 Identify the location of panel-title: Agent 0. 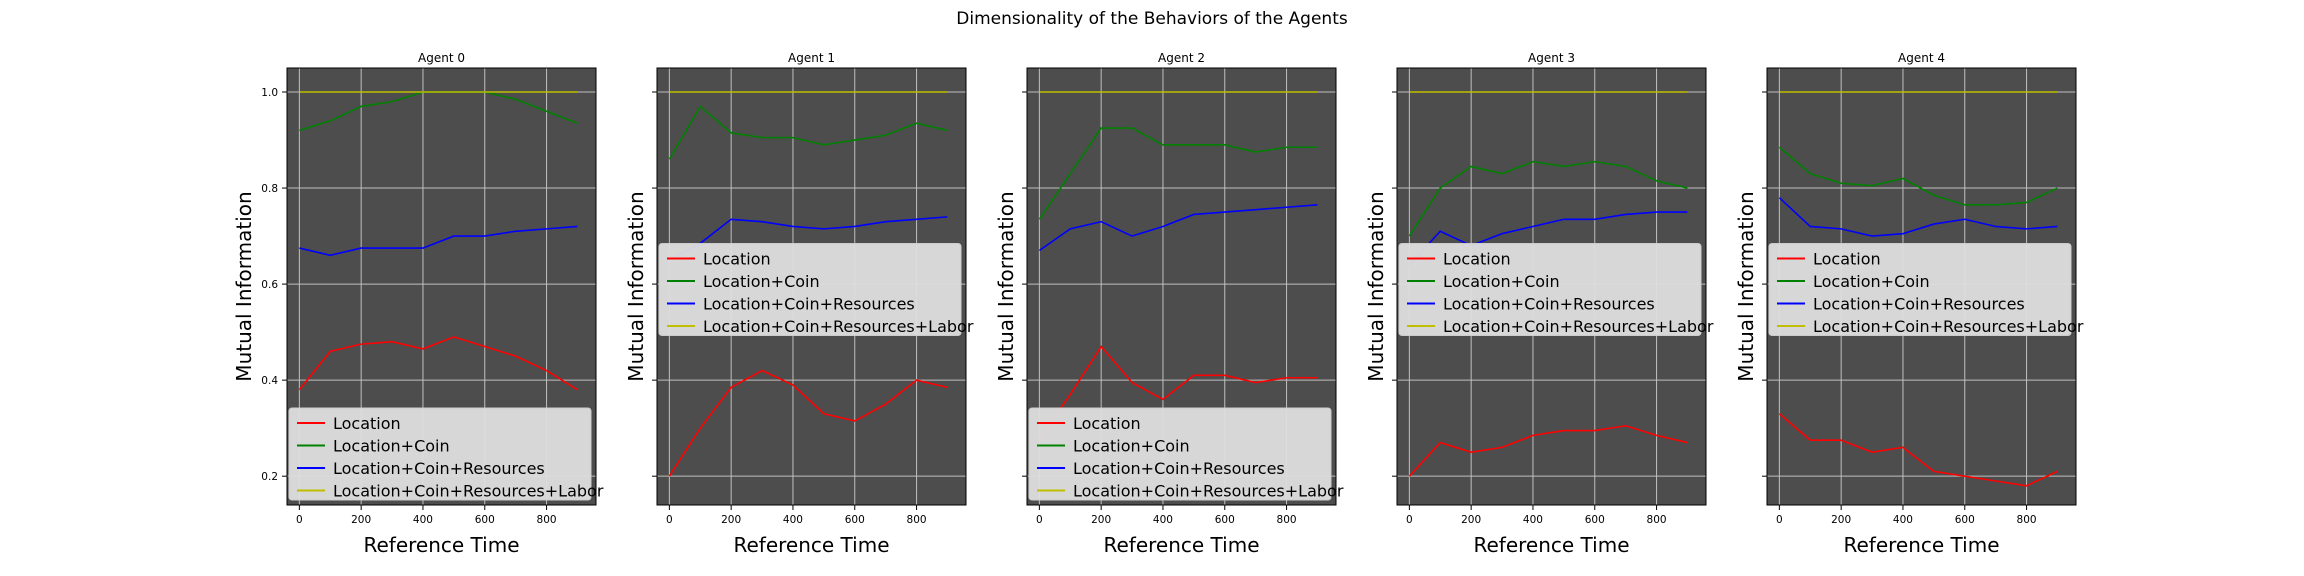
(441, 58).